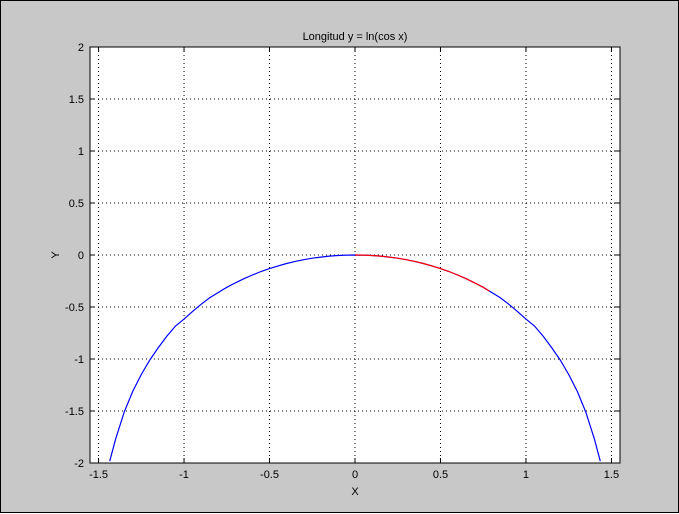 This screenshot has height=514, width=679. Describe the element at coordinates (74, 412) in the screenshot. I see `y-tick-label: -1.5` at that location.